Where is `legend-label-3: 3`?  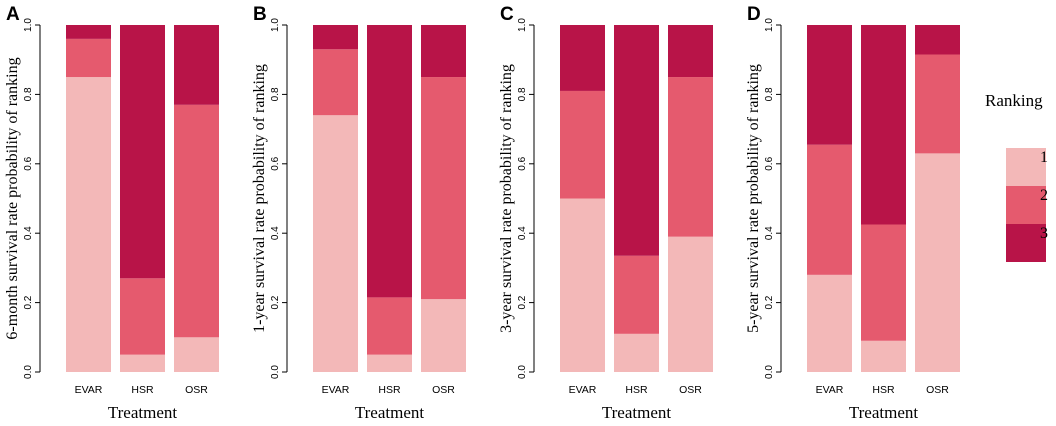
legend-label-3: 3 is located at coordinates (1044, 233).